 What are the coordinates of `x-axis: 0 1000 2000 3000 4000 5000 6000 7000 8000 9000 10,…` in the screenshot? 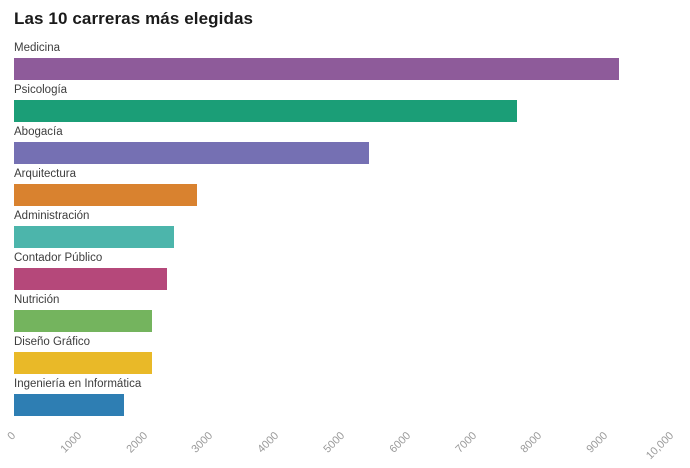 It's located at (340, 444).